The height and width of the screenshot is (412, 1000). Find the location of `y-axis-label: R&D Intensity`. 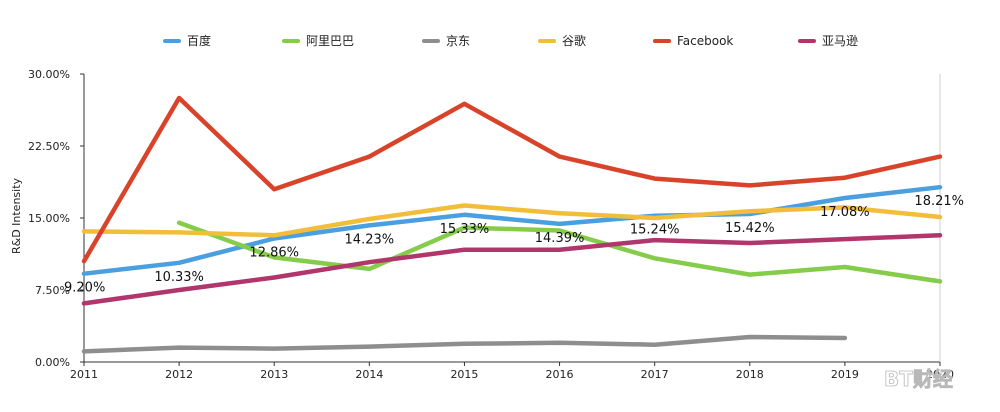

y-axis-label: R&D Intensity is located at coordinates (16, 215).